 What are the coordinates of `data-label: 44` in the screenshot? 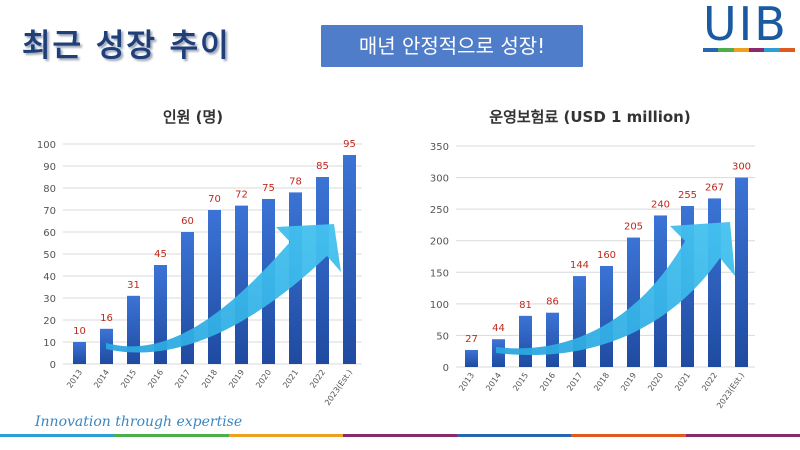 It's located at (498, 328).